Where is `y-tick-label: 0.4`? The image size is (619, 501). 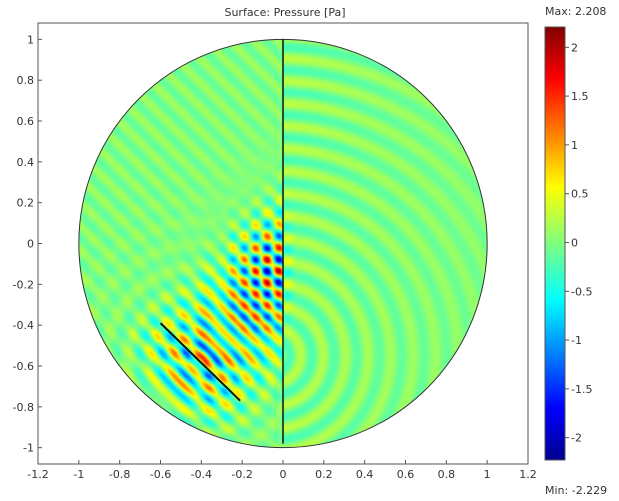
y-tick-label: 0.4 is located at coordinates (26, 162).